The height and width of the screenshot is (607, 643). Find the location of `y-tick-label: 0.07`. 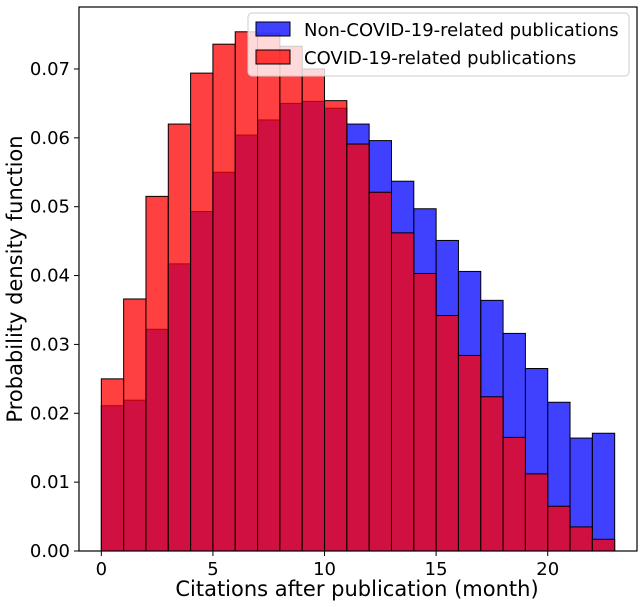

y-tick-label: 0.07 is located at coordinates (50, 69).